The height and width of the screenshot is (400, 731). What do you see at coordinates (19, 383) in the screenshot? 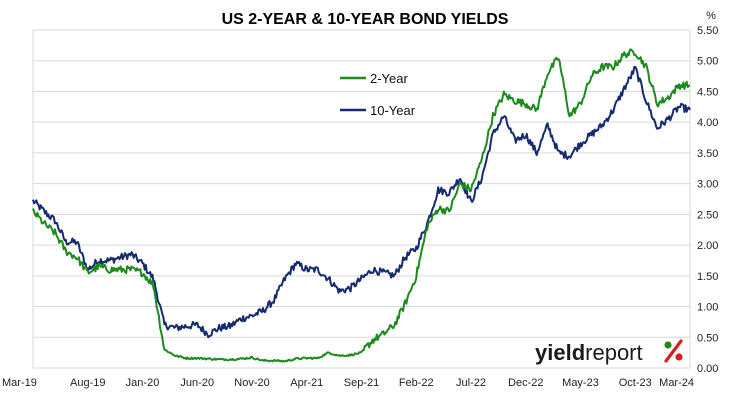
I see `x-tick-label: Mar-19` at bounding box center [19, 383].